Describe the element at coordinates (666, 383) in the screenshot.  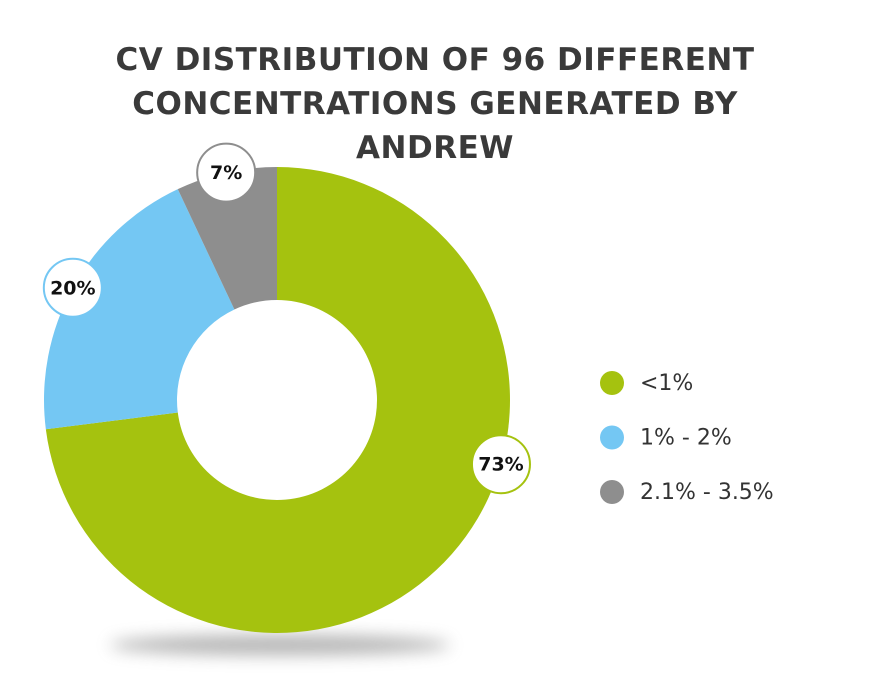
I see `legend-label: <1%` at that location.